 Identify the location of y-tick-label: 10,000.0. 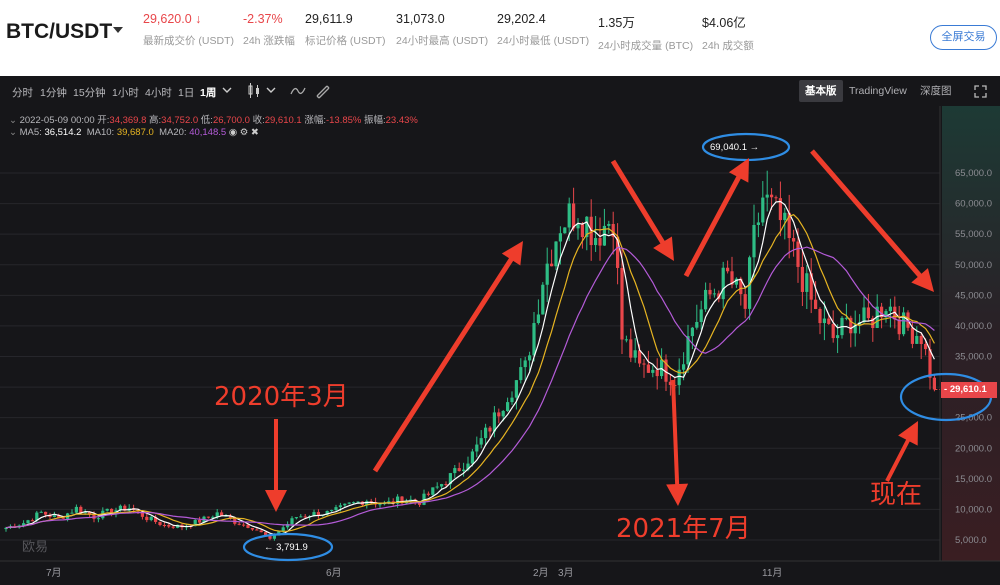
(973, 509).